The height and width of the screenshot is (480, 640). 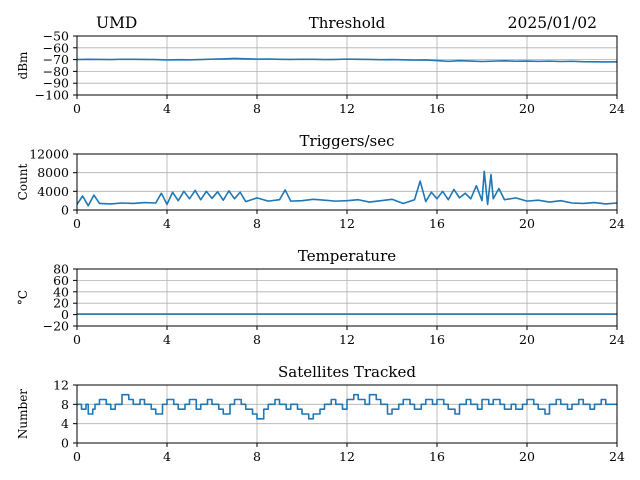 What do you see at coordinates (347, 23) in the screenshot?
I see `threshold-title: Threshold` at bounding box center [347, 23].